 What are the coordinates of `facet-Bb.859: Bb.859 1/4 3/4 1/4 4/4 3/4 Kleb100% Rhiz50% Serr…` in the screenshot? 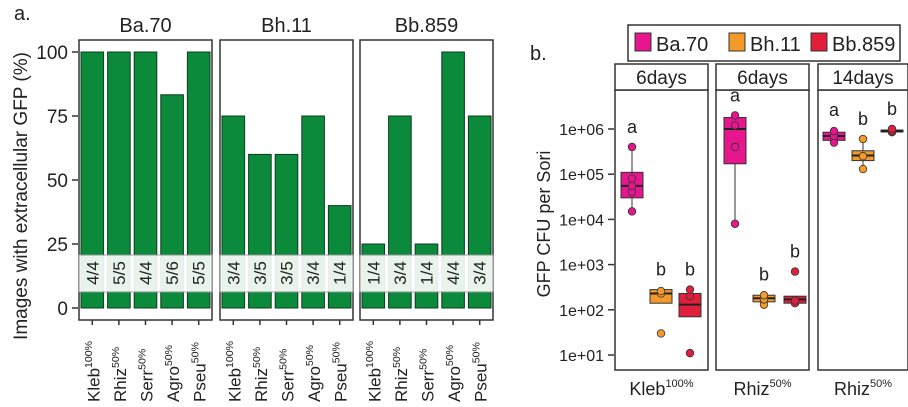 It's located at (426, 208).